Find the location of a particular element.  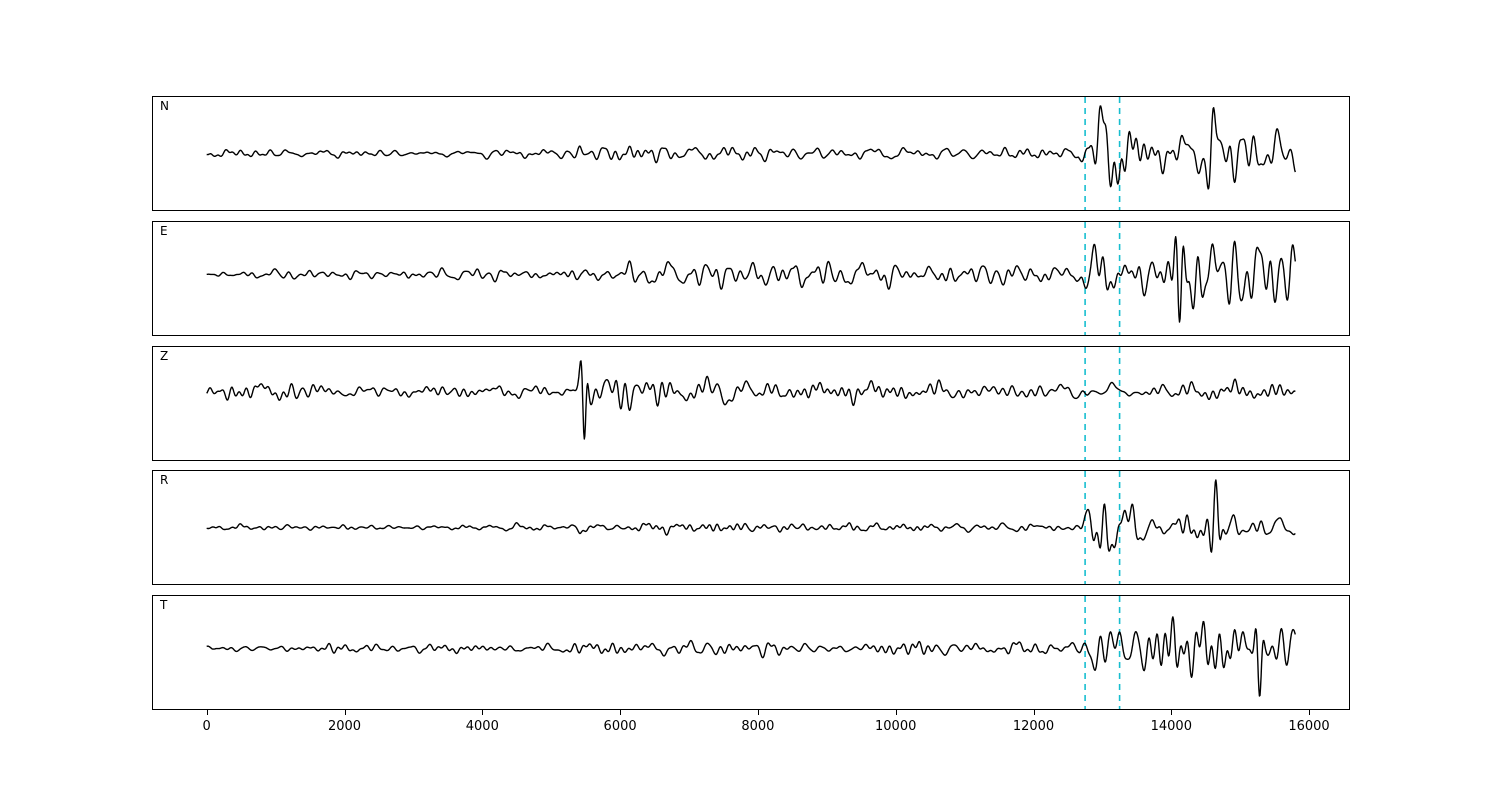

panel-label: E is located at coordinates (164, 230).